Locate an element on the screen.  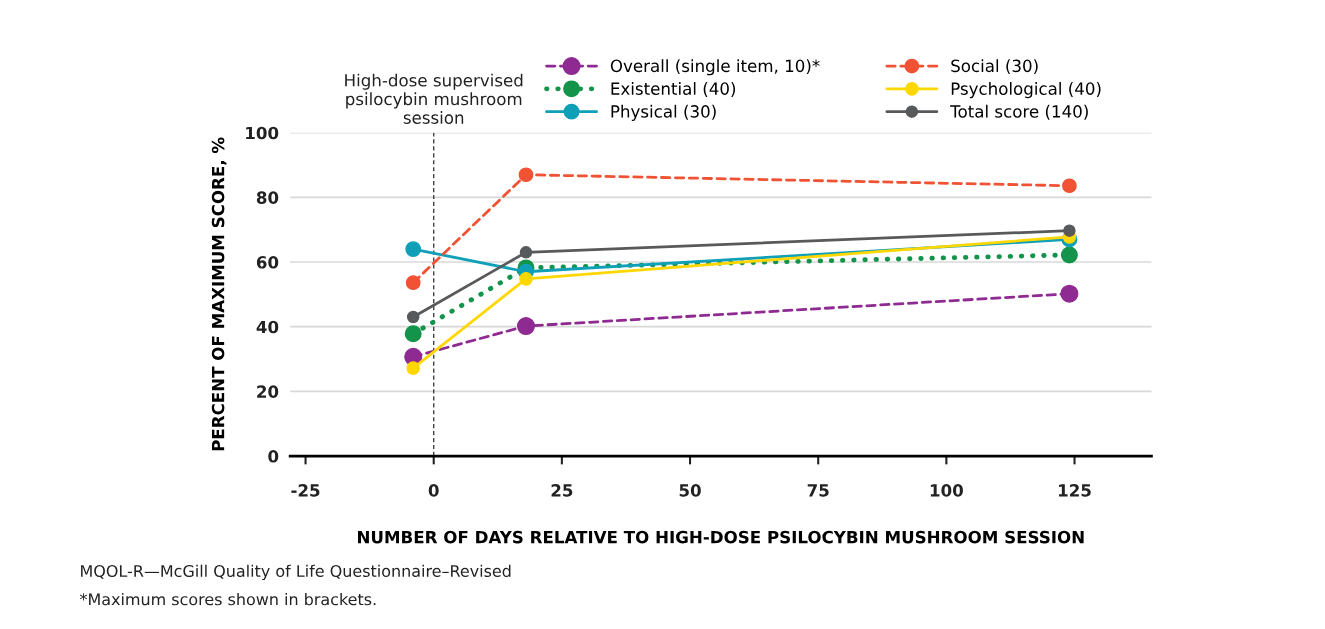
x-tick-label: 75 is located at coordinates (818, 490).